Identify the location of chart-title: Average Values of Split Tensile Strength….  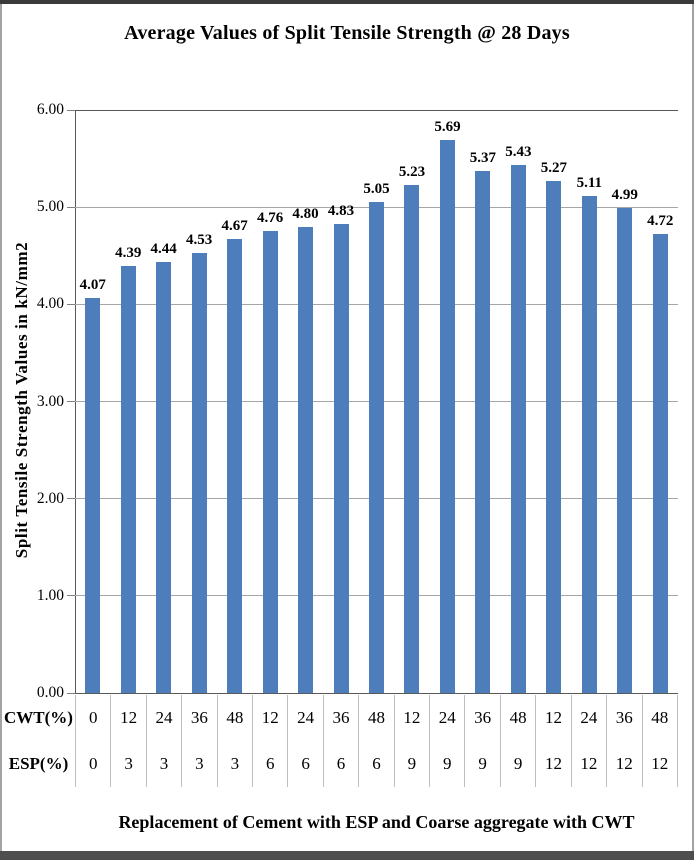
(347, 33).